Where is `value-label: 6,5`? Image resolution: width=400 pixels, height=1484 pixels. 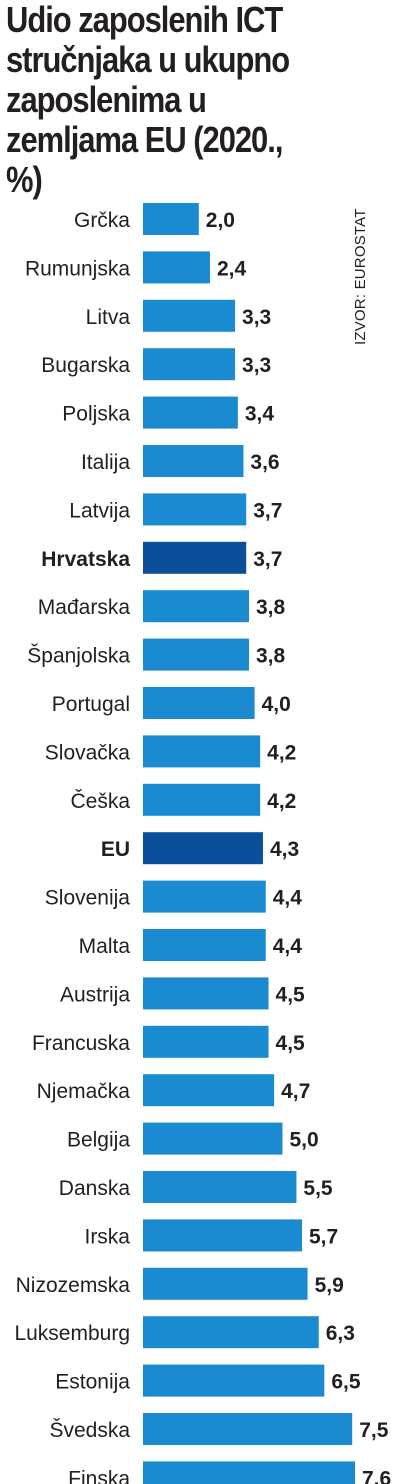
value-label: 6,5 is located at coordinates (346, 1382).